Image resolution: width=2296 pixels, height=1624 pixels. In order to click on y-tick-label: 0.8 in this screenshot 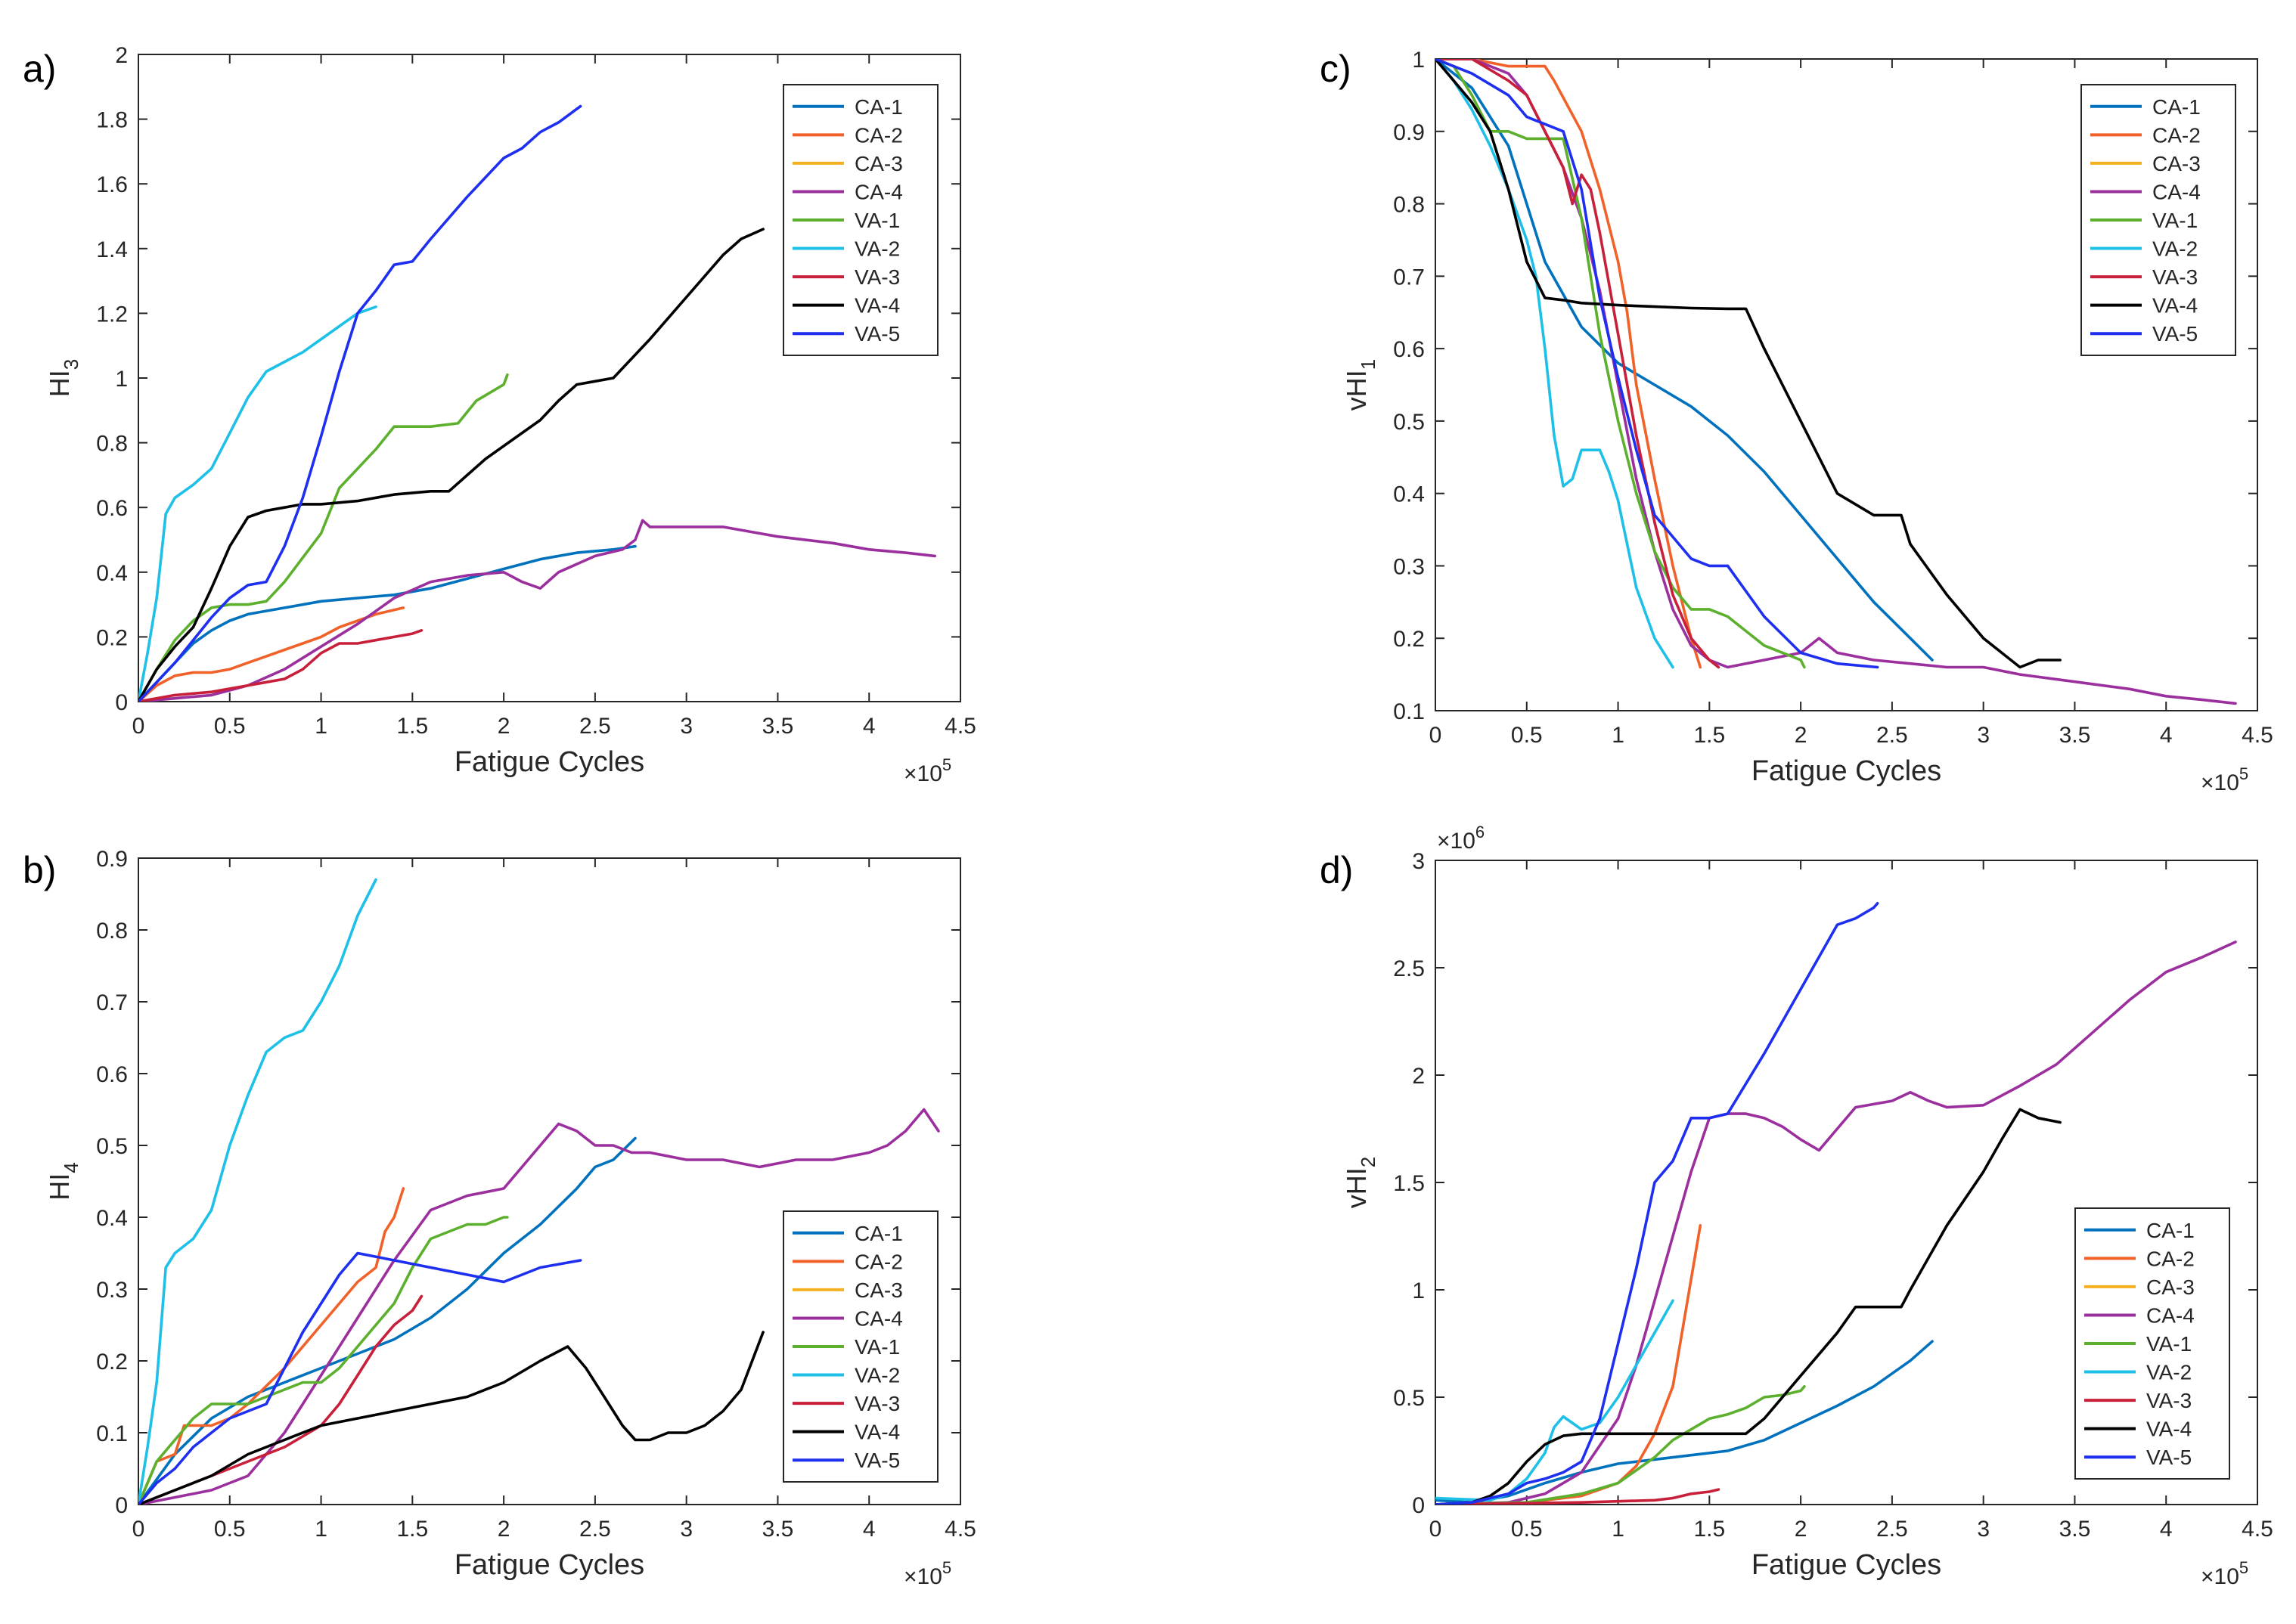, I will do `click(112, 931)`.